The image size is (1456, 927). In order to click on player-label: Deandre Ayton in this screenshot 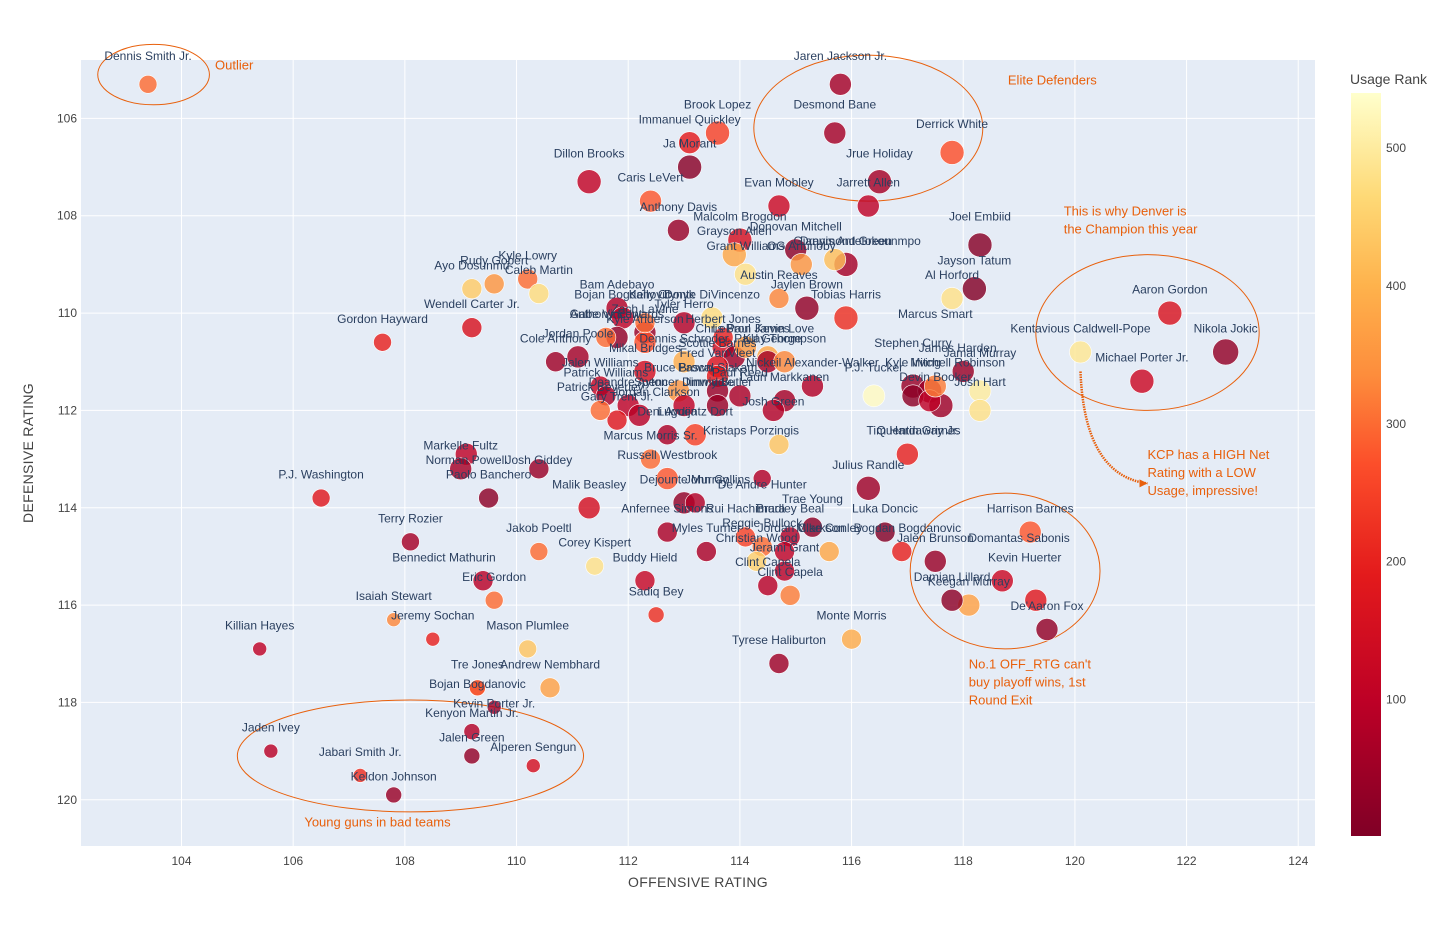, I will do `click(628, 382)`.